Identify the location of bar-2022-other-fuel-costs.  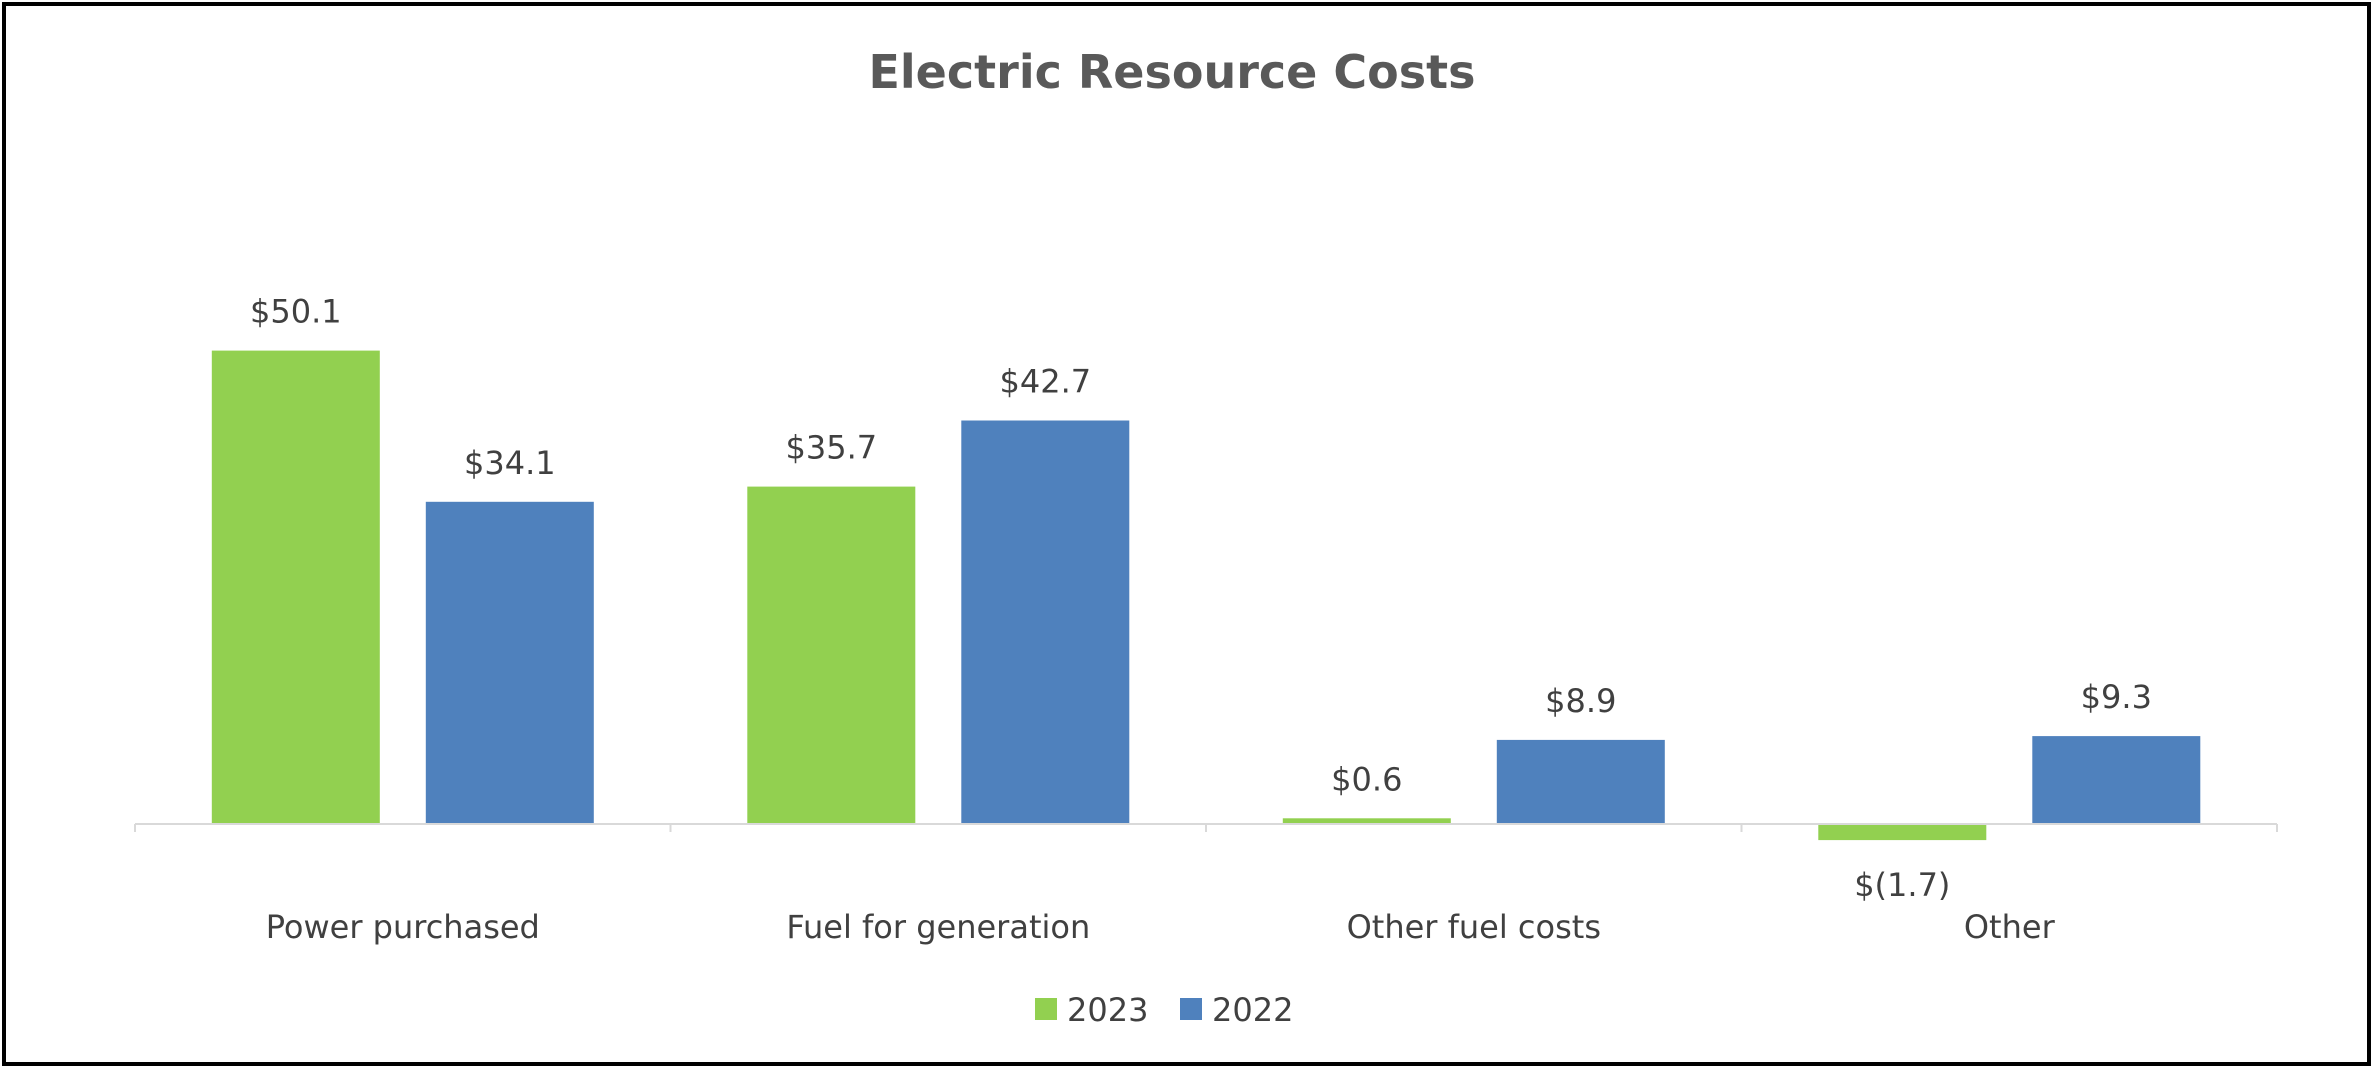
(1580, 781).